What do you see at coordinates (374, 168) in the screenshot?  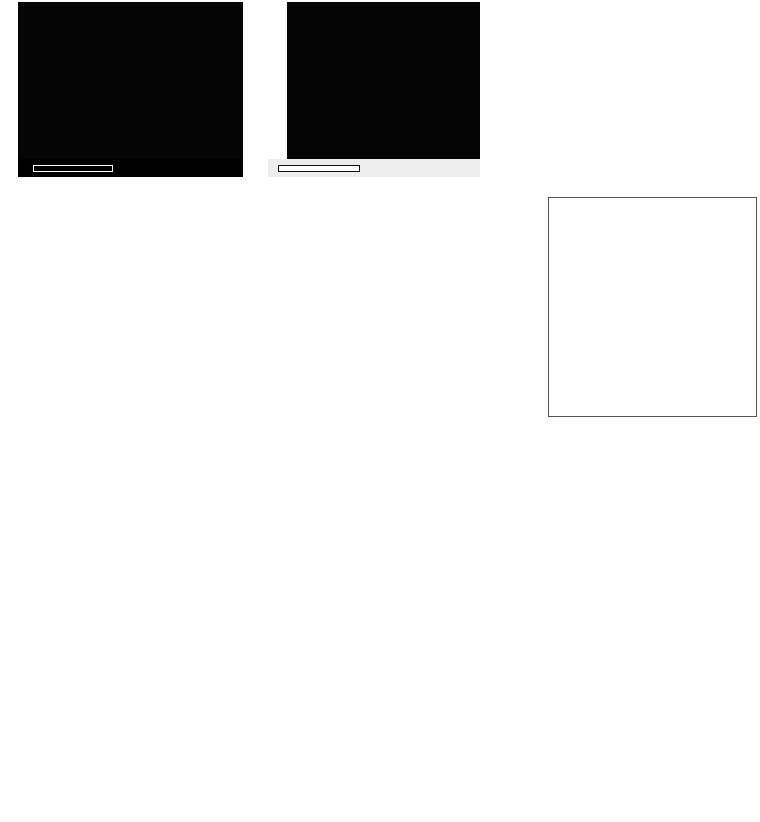 I see `panel-b-scalebar` at bounding box center [374, 168].